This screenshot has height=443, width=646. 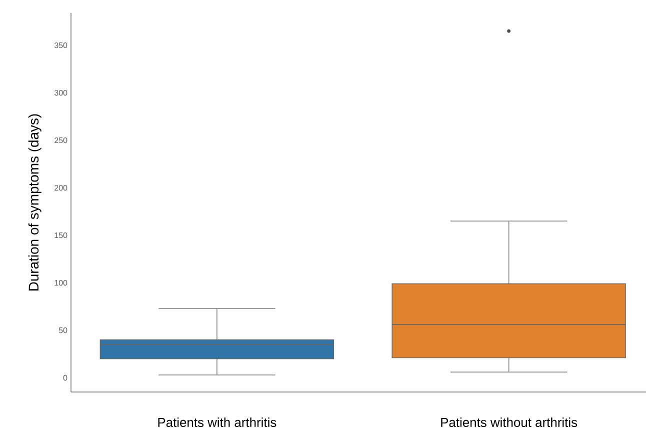 I want to click on x-tick-label: Patients without arthritis, so click(x=509, y=423).